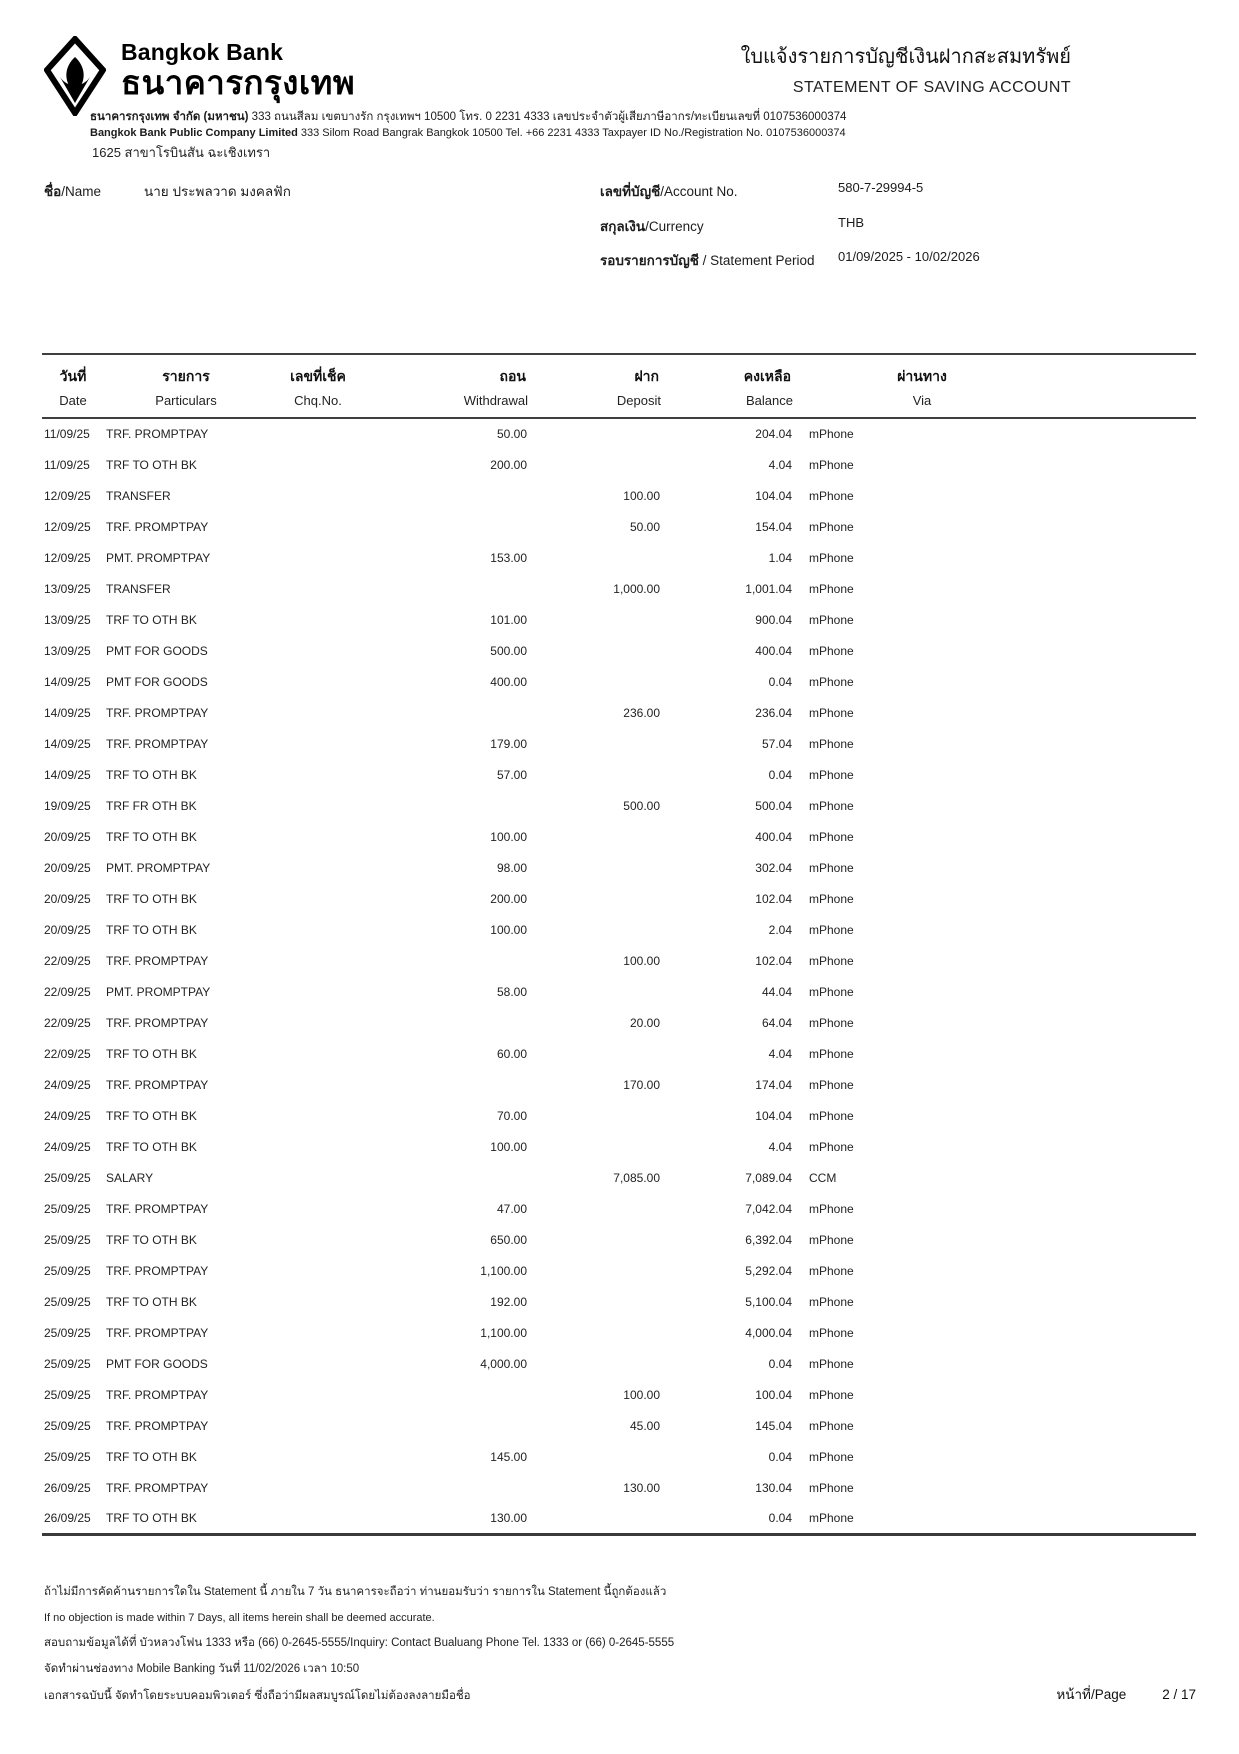 This screenshot has width=1239, height=1754. What do you see at coordinates (67, 464) in the screenshot?
I see `cell-date: 11/09/25` at bounding box center [67, 464].